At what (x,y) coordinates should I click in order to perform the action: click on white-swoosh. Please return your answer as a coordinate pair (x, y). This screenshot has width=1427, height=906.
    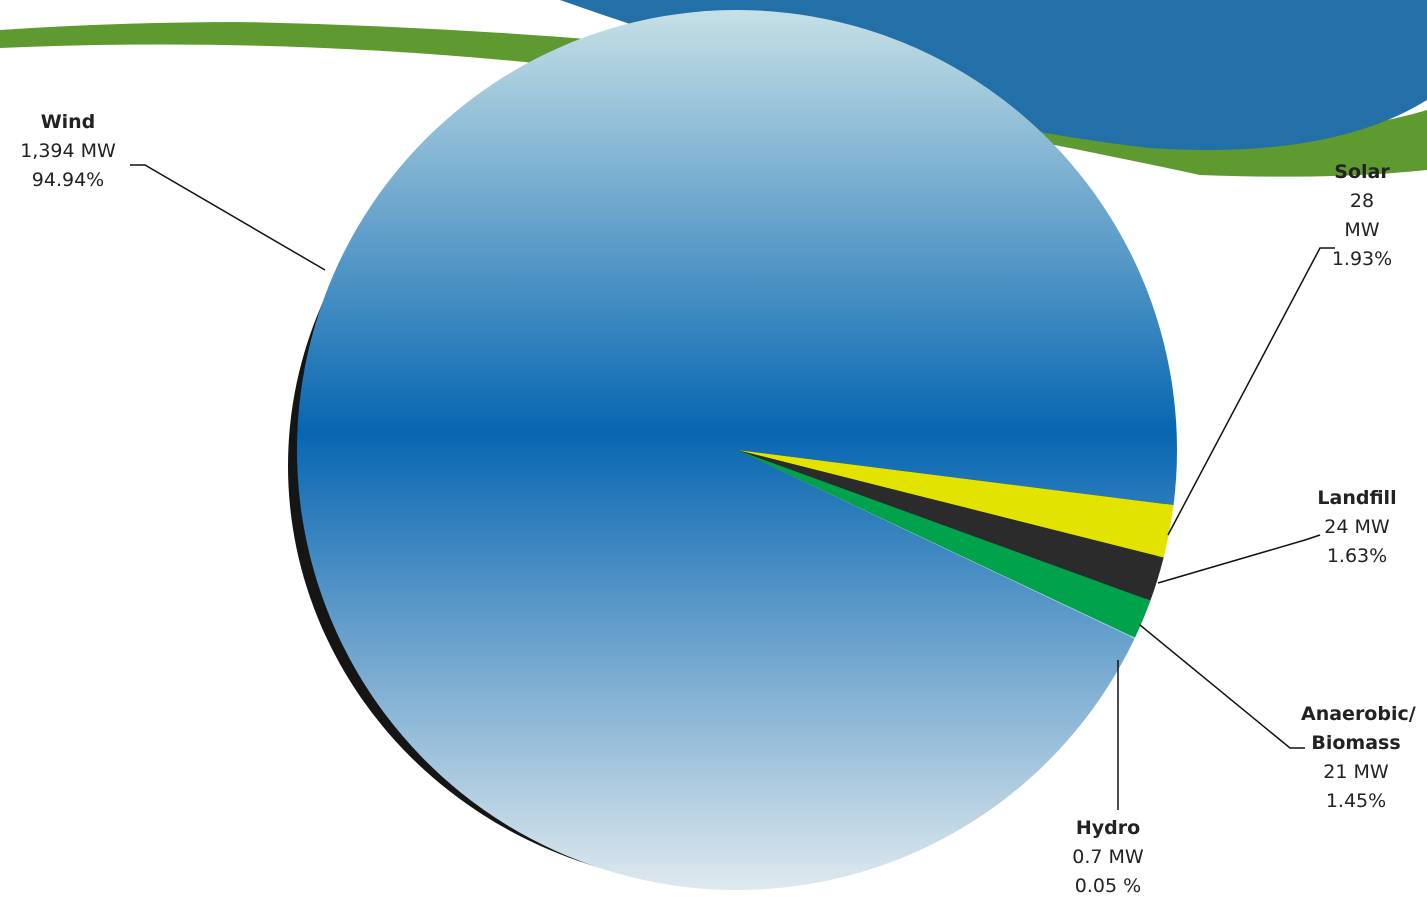
    Looking at the image, I should click on (300, 23).